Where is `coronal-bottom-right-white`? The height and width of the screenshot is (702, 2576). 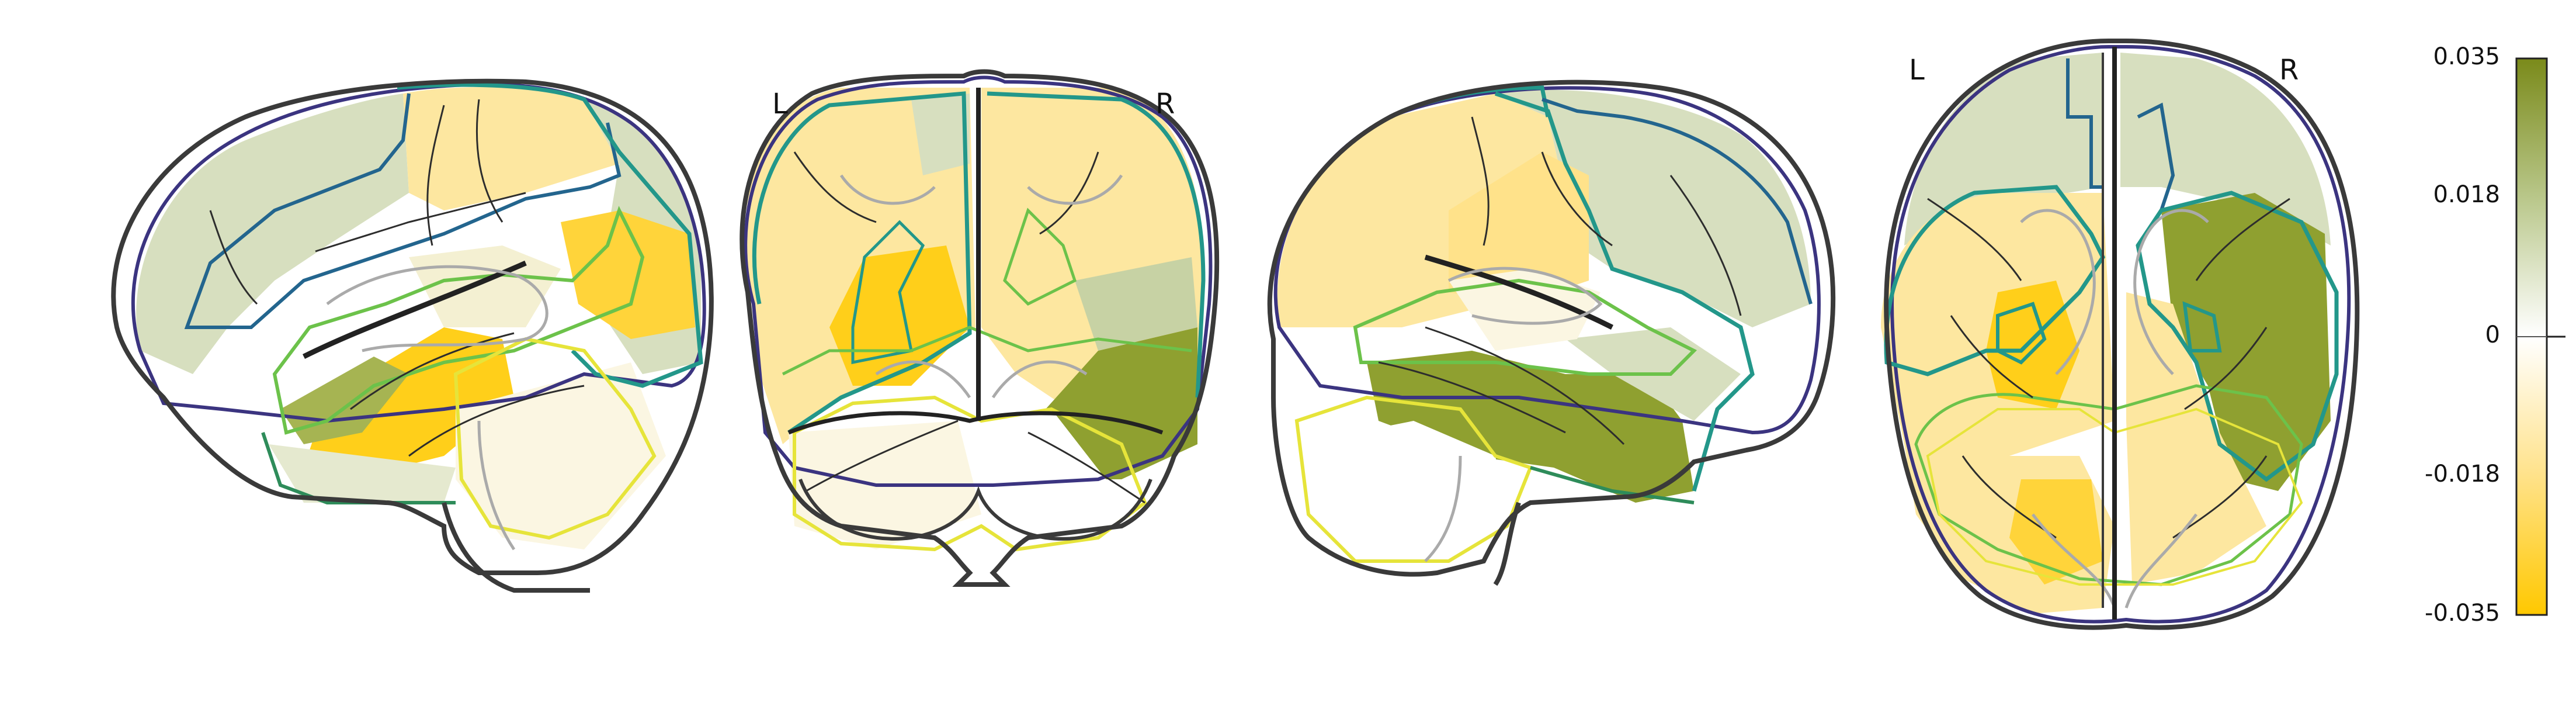
coronal-bottom-right-white is located at coordinates (1057, 479).